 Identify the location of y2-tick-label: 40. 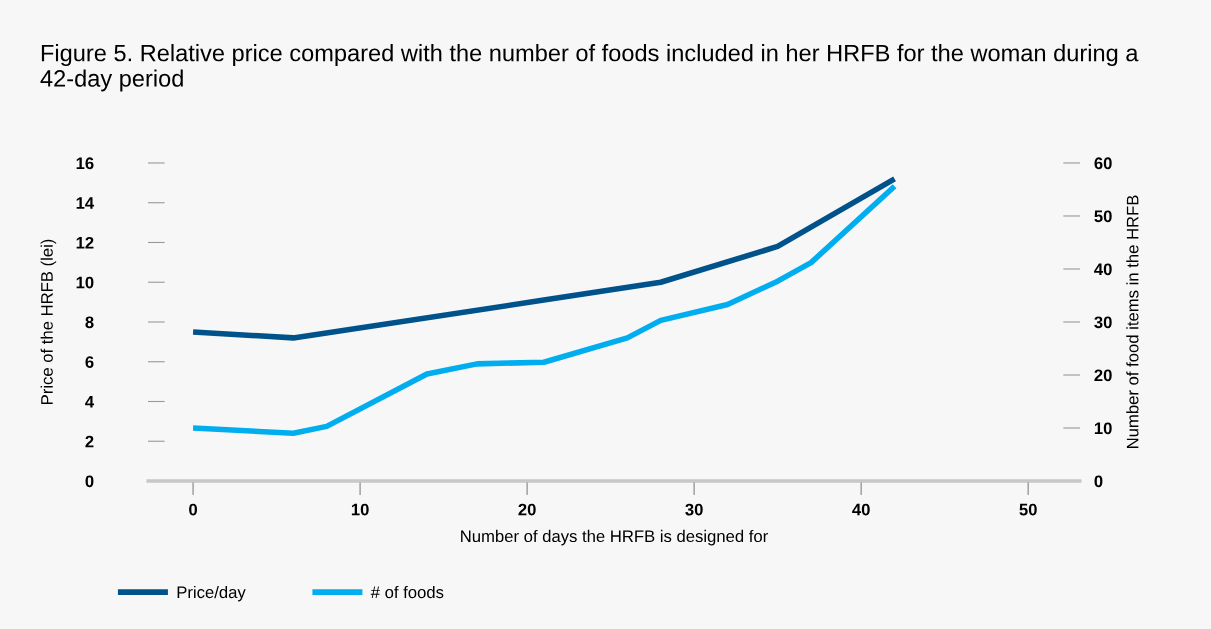
(1103, 269).